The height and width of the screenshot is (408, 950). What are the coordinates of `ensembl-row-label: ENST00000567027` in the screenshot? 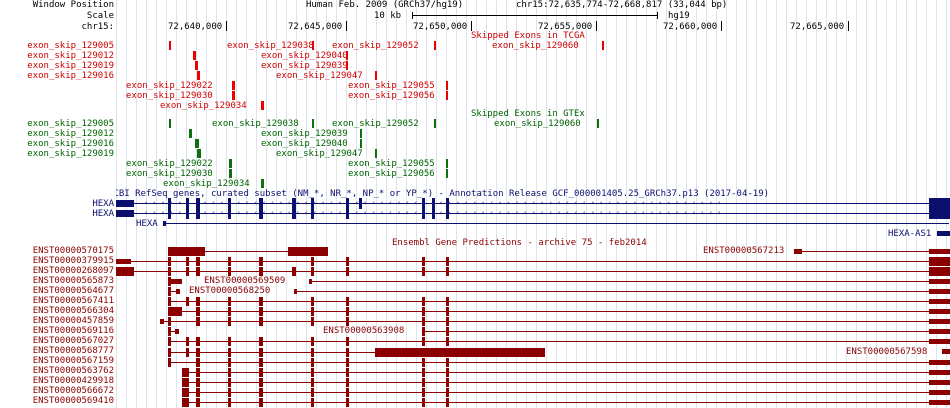 It's located at (73, 341).